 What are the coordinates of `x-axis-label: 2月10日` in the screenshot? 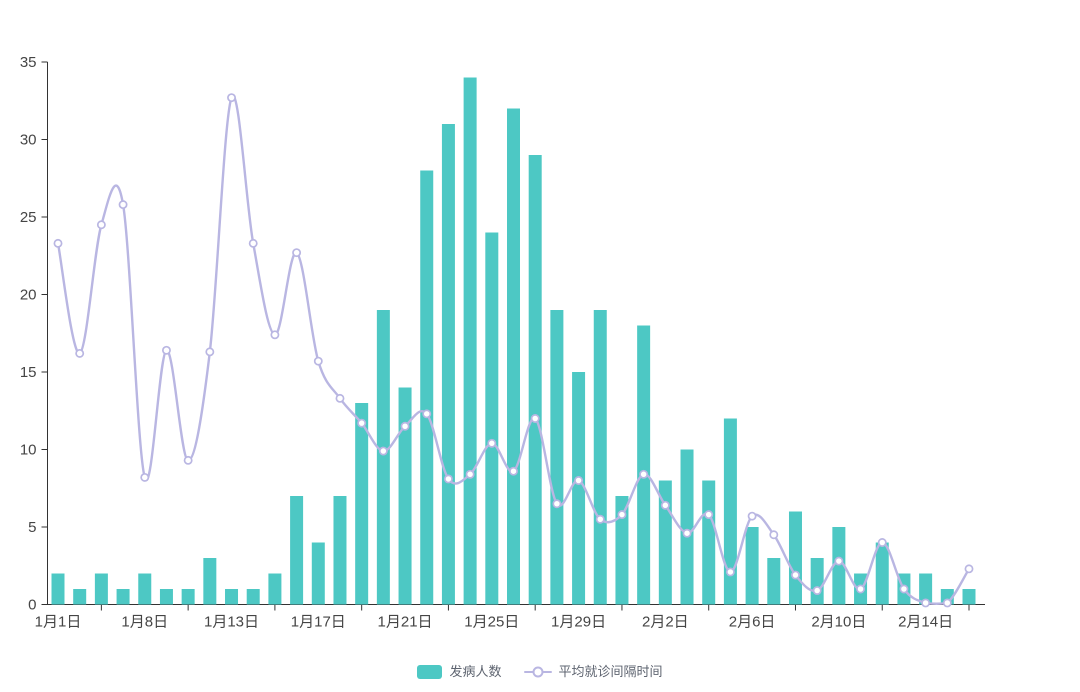 It's located at (838, 622).